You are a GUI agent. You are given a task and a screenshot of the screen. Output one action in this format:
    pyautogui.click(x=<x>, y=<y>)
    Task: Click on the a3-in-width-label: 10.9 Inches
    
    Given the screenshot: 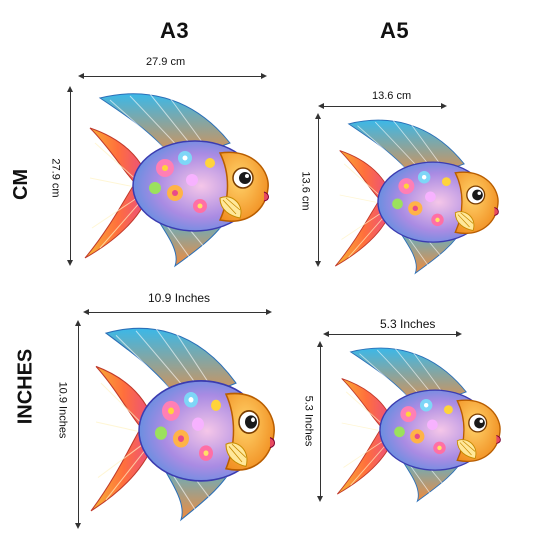 What is the action you would take?
    pyautogui.click(x=179, y=298)
    